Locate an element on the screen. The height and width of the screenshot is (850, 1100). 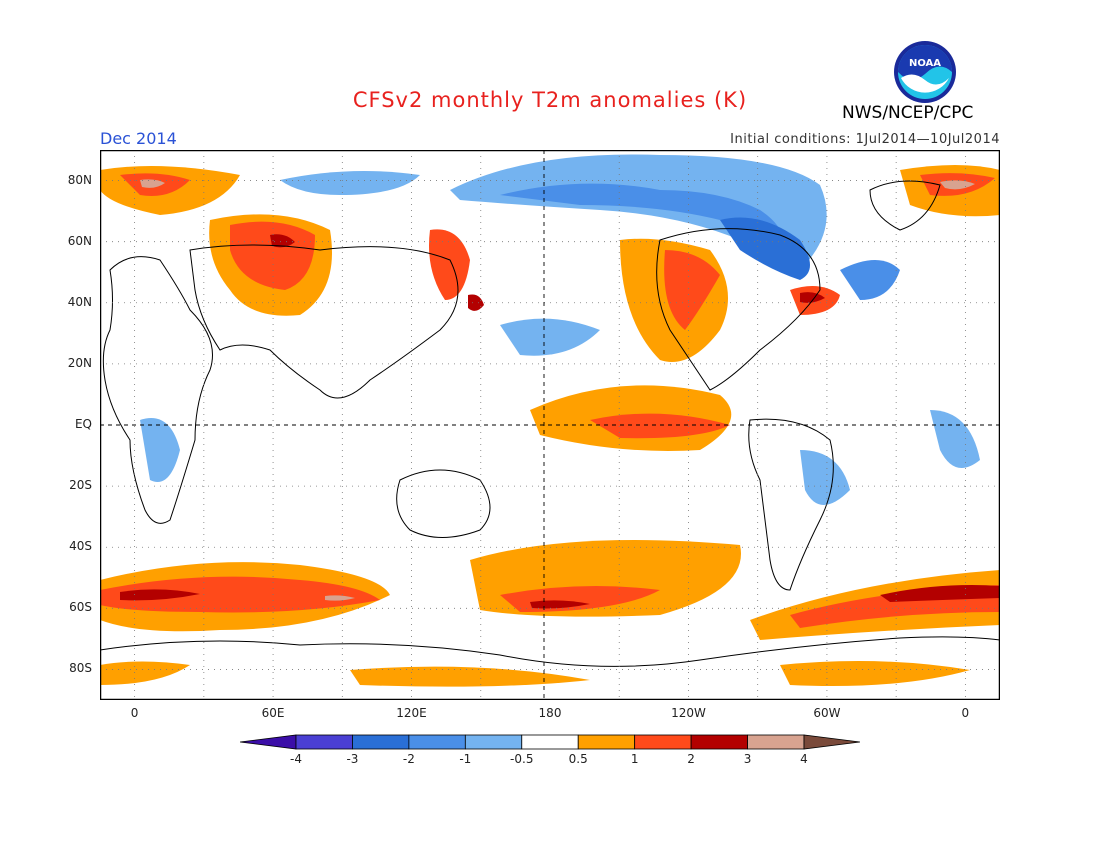
southern-ocean-warm-pacific-strong is located at coordinates (560, 604).